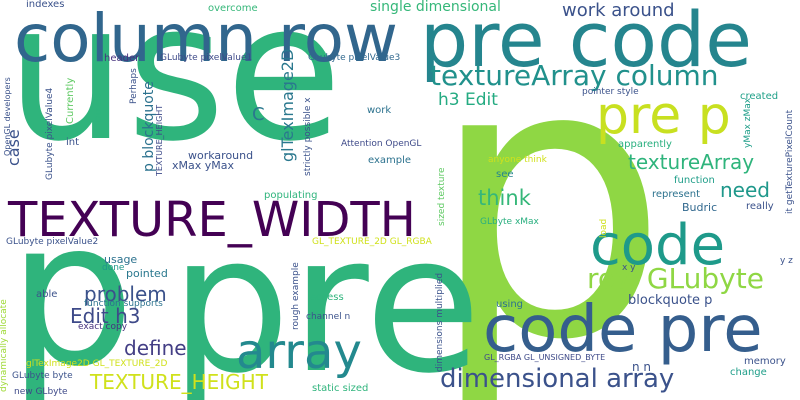 The image size is (800, 400). I want to click on word-single-dimensional: single dimensional, so click(435, 7).